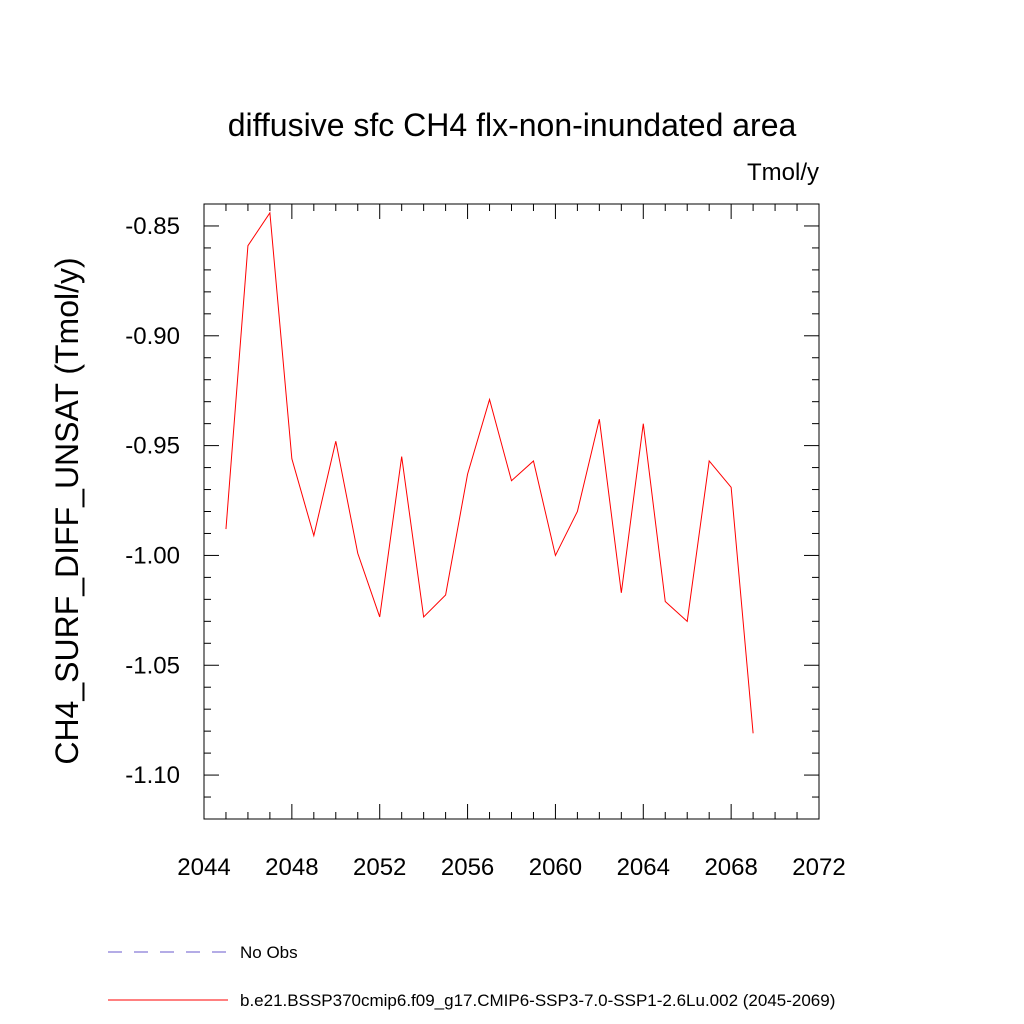 Image resolution: width=1024 pixels, height=1024 pixels. I want to click on y-axis-label: CH4_SURF_DIFF_UNSAT (Tmol/y), so click(67, 510).